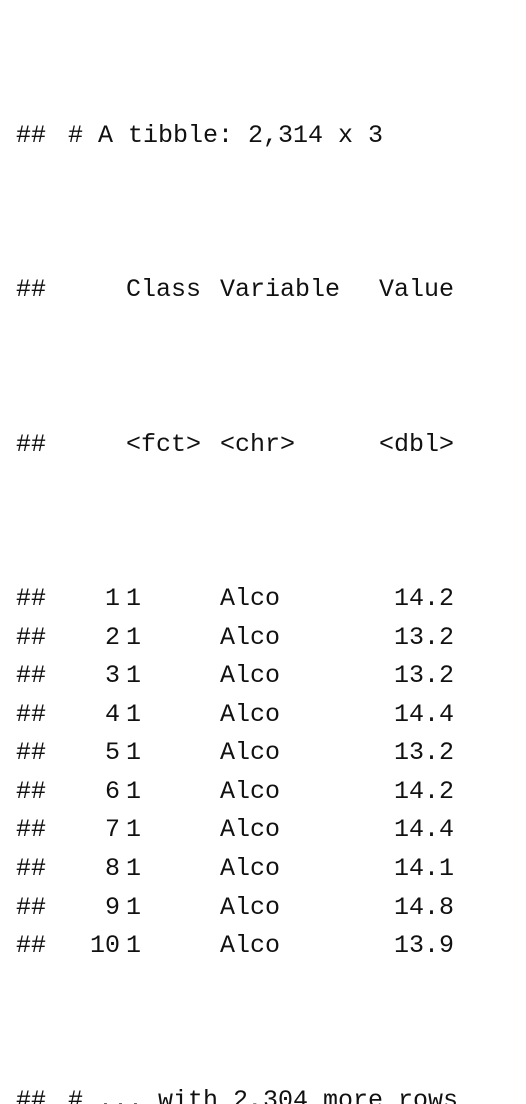 The width and height of the screenshot is (526, 1104). I want to click on table-row: ## 3 1 Alco 13.2, so click(269, 676).